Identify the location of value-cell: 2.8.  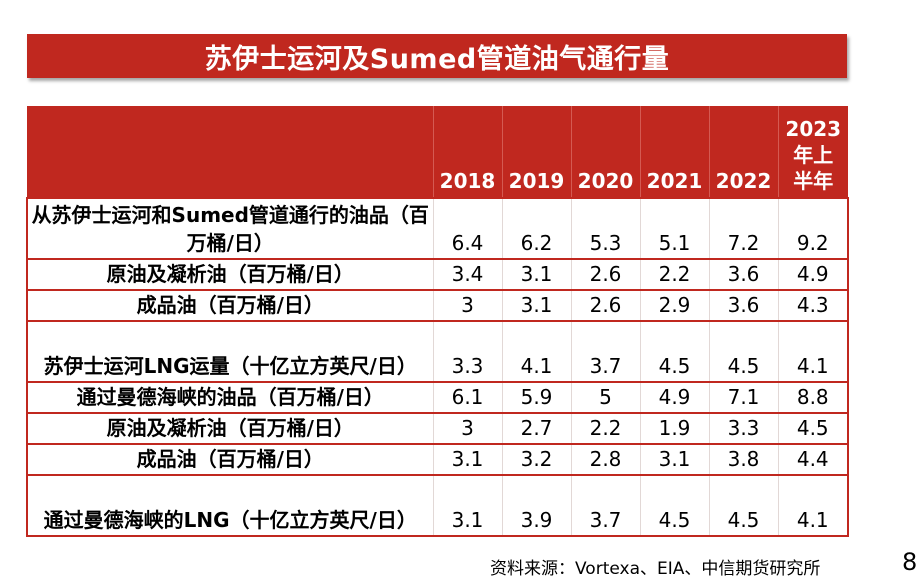
(605, 459).